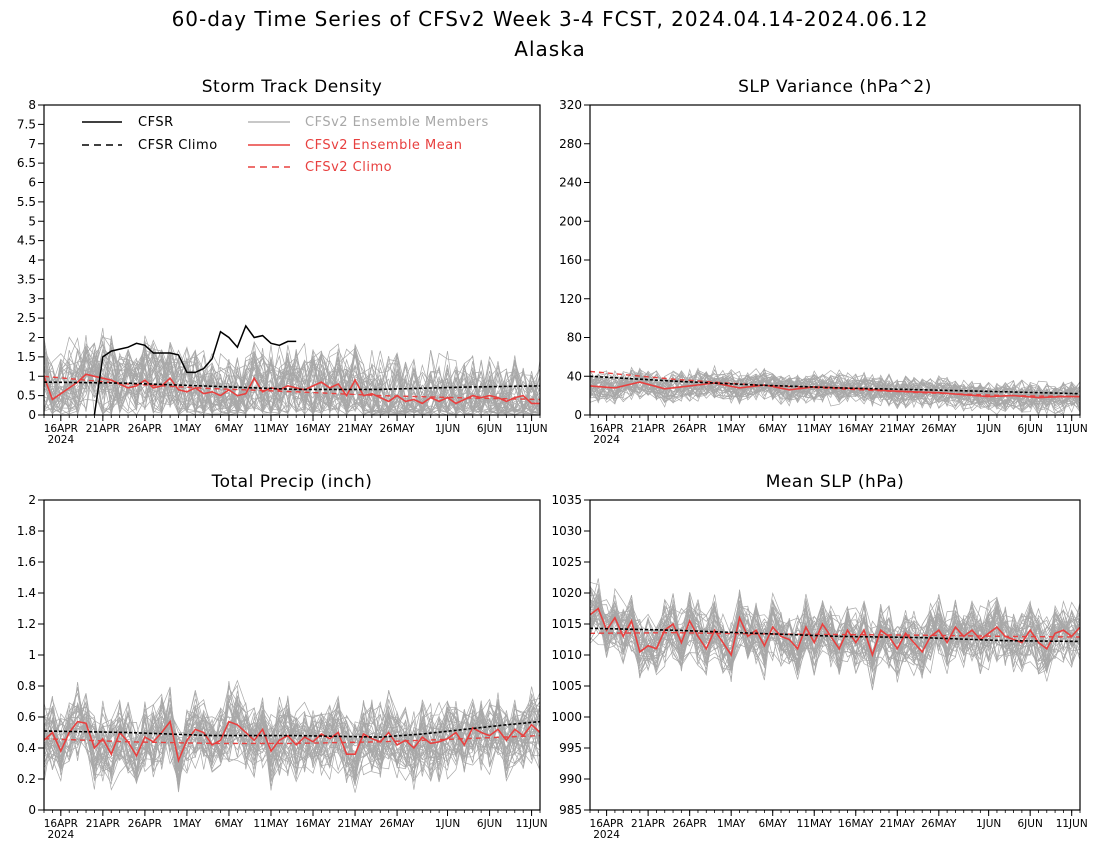 The image size is (1100, 850). What do you see at coordinates (566, 624) in the screenshot?
I see `y-tick-label: 1015` at bounding box center [566, 624].